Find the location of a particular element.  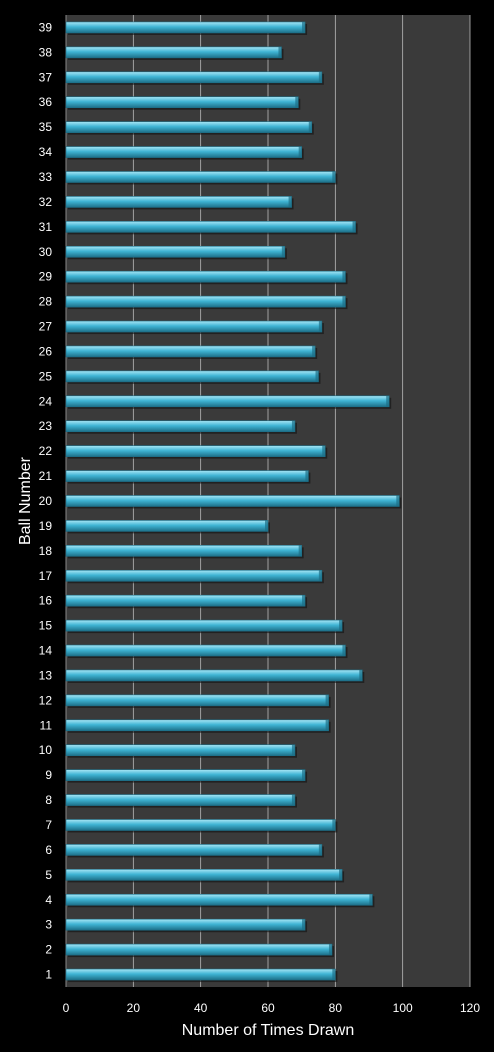

x-axis-title: Number of Times Drawn is located at coordinates (268, 1030).